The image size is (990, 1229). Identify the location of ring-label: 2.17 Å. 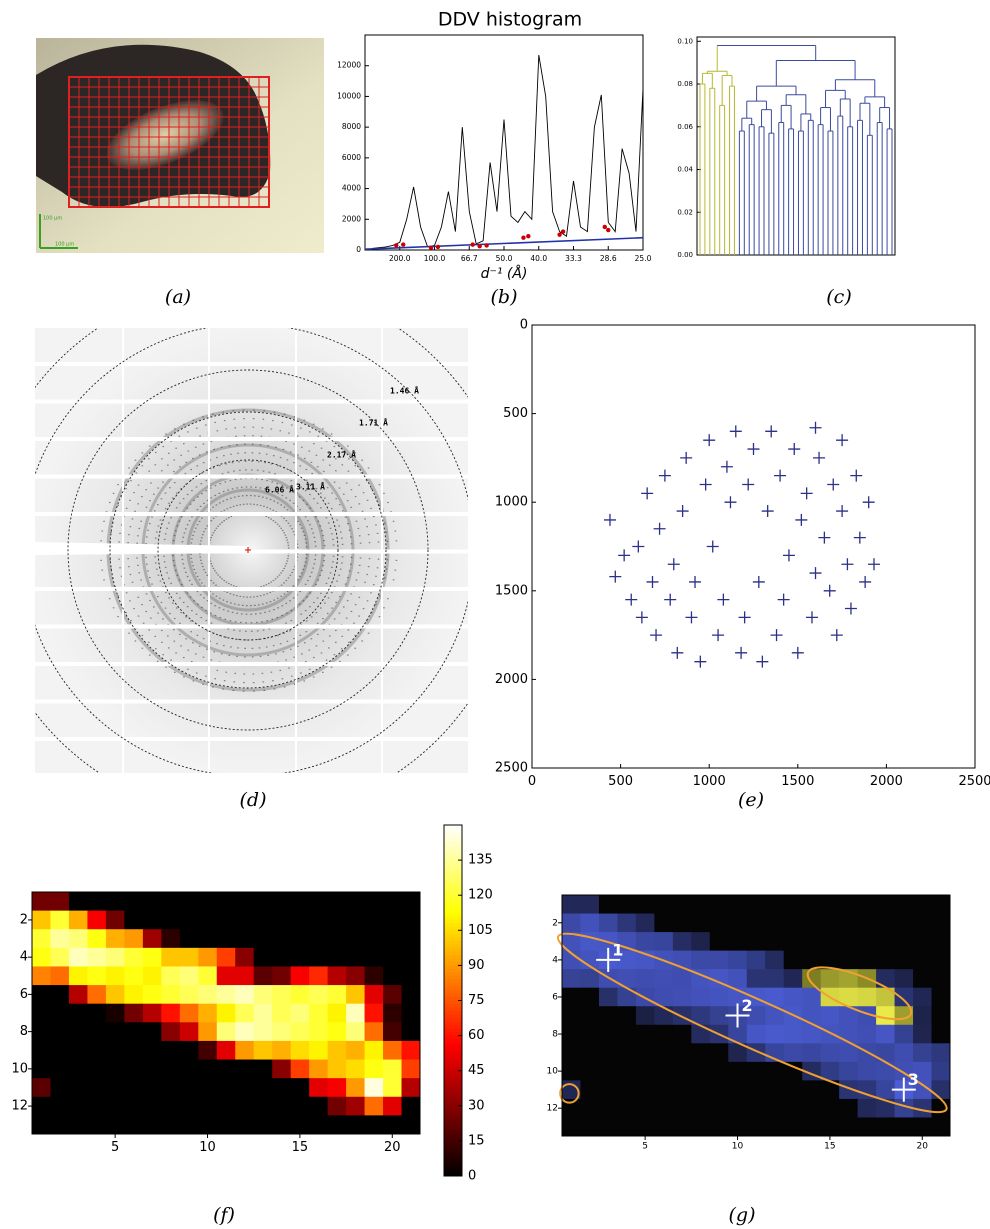
(341, 455).